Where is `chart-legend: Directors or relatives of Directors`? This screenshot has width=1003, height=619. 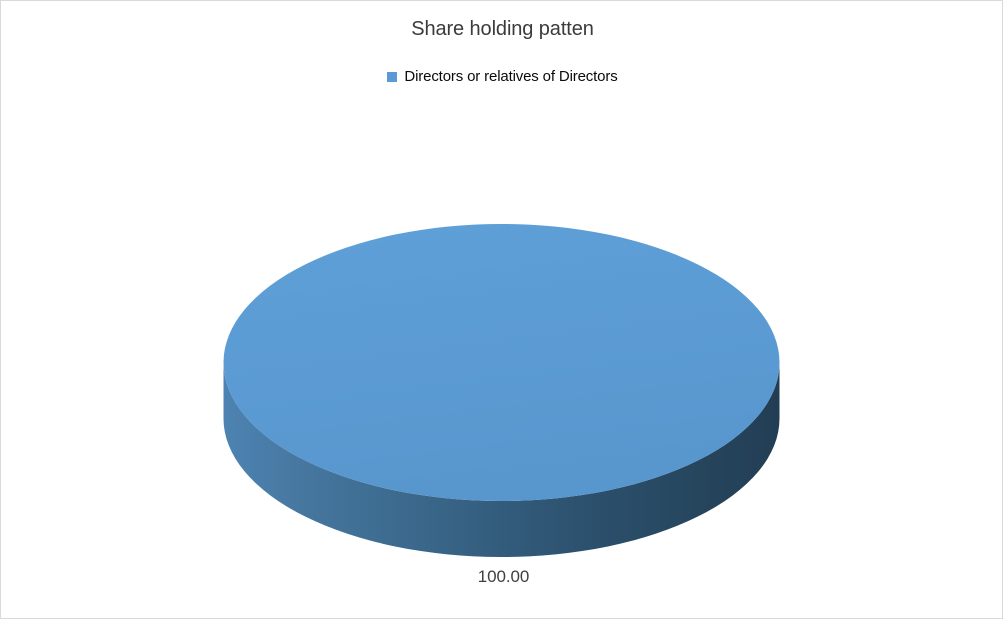
chart-legend: Directors or relatives of Directors is located at coordinates (501, 76).